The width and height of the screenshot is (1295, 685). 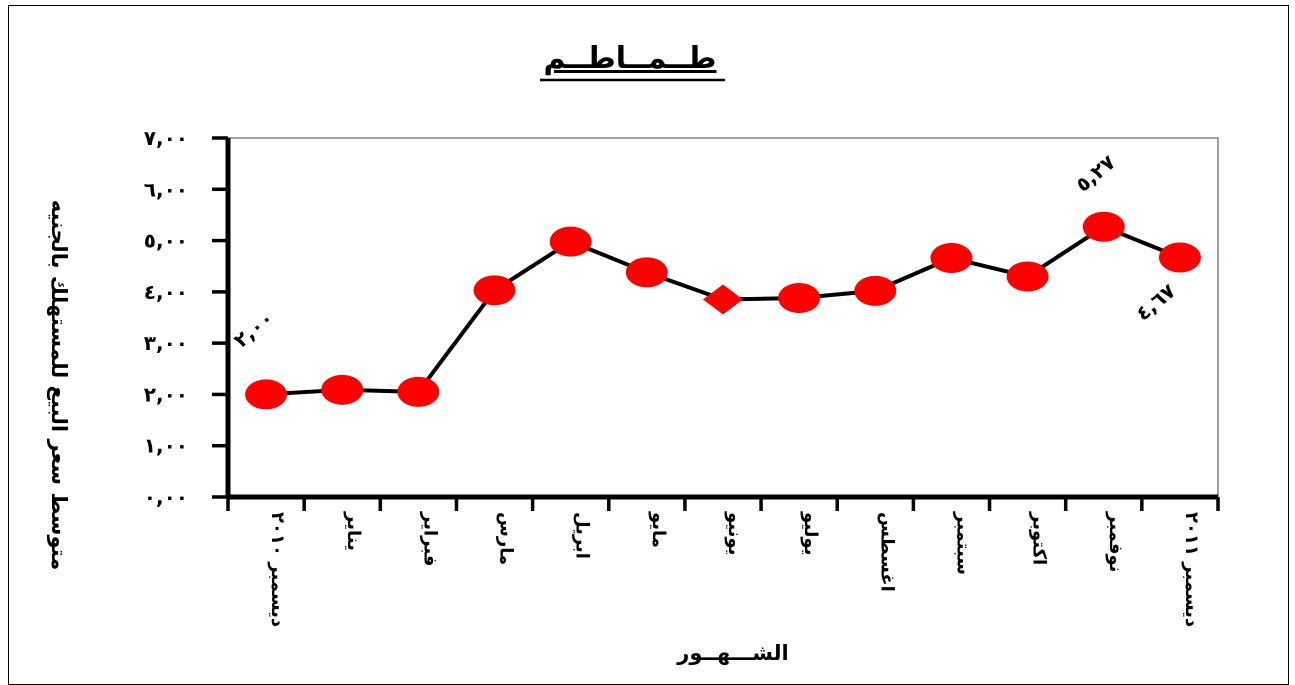 What do you see at coordinates (166, 497) in the screenshot?
I see `y-tick-label: ٠,٠٠` at bounding box center [166, 497].